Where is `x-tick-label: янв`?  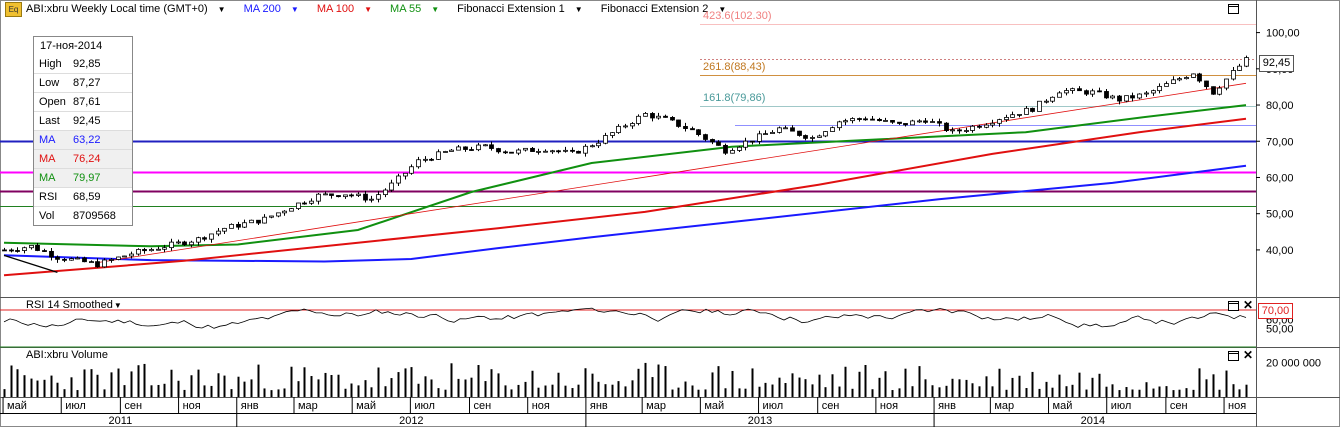
x-tick-label: янв is located at coordinates (947, 406).